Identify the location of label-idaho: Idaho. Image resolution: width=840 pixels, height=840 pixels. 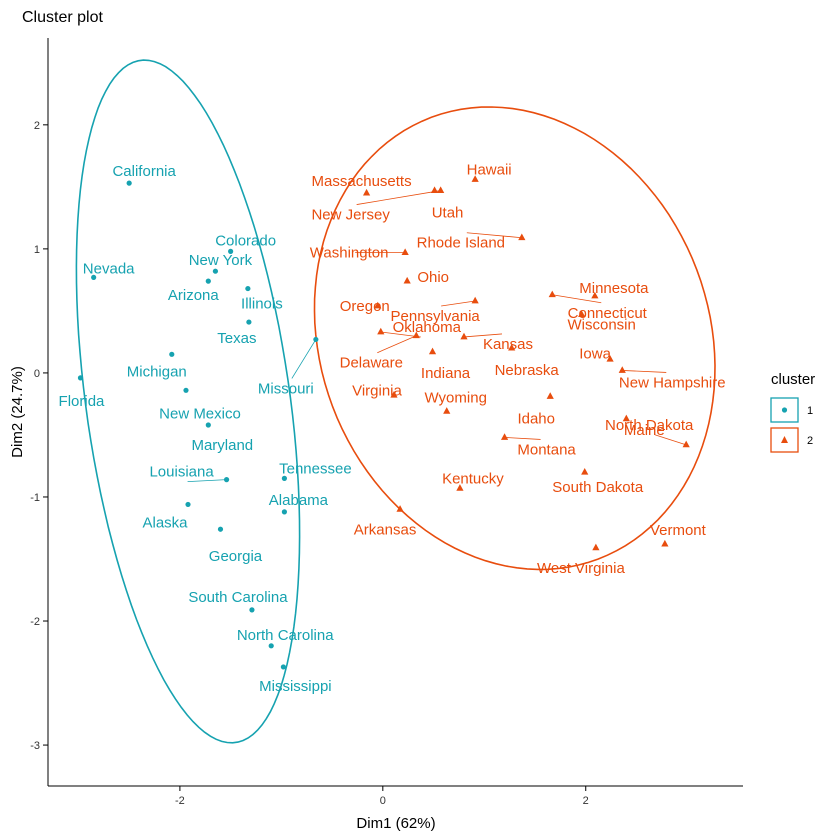
(536, 418).